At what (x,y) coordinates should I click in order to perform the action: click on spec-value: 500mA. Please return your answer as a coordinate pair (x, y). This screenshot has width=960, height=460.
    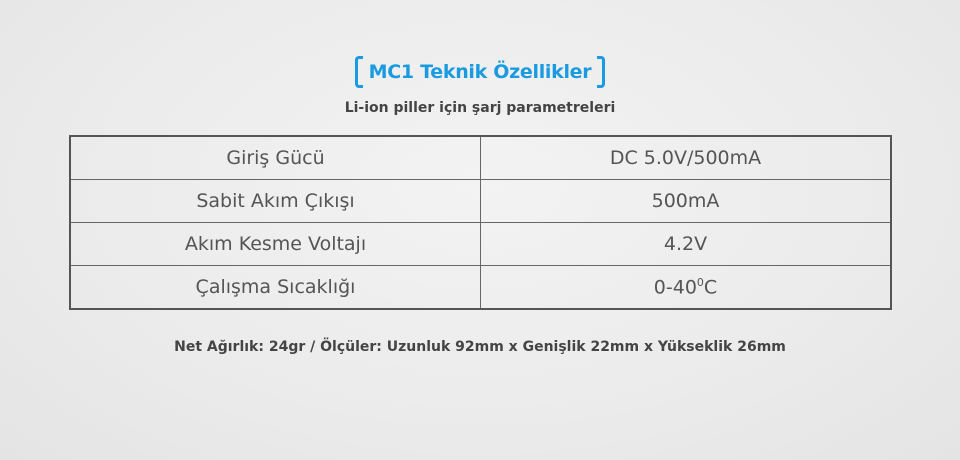
    Looking at the image, I should click on (686, 201).